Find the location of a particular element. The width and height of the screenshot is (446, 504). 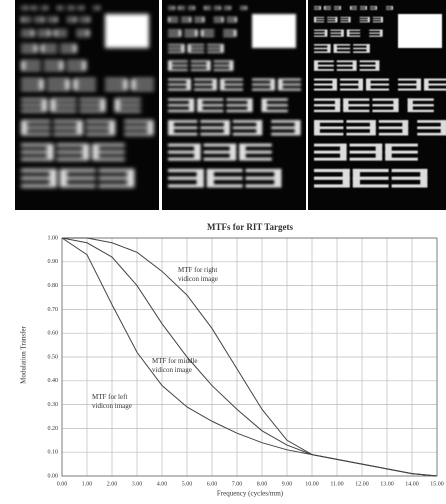

y-tick-label: 0.50 is located at coordinates (53, 357).